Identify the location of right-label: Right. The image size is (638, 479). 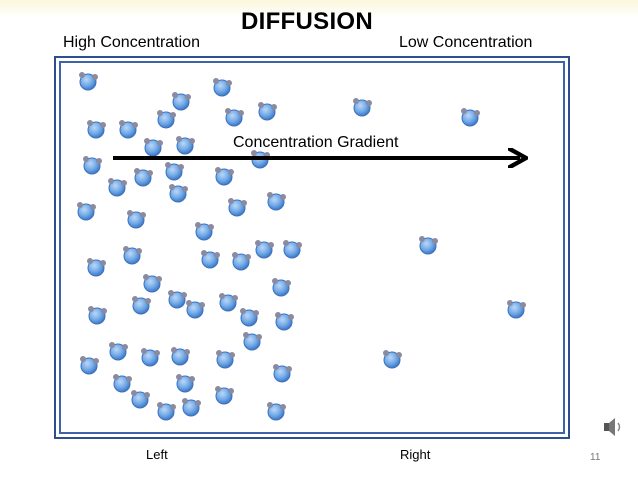
(415, 454).